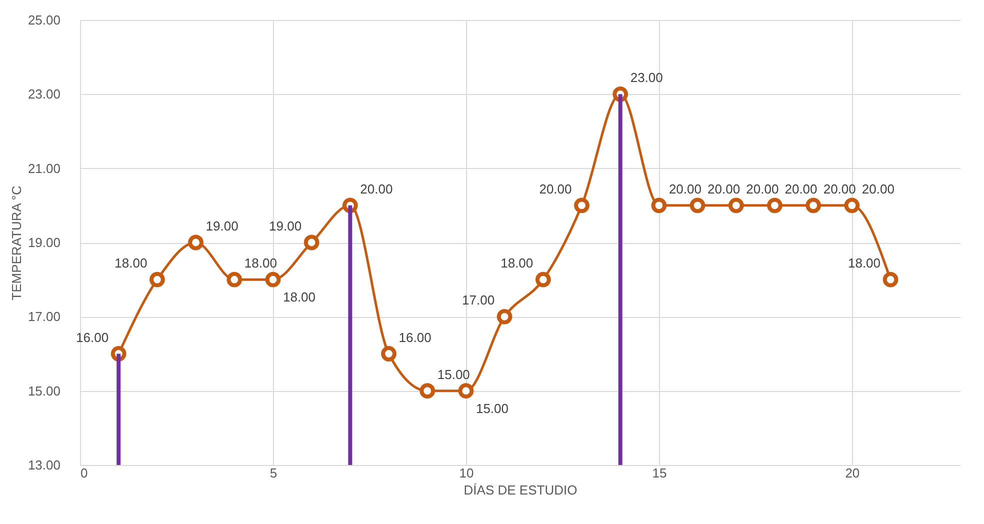 This screenshot has width=984, height=524. What do you see at coordinates (16, 243) in the screenshot?
I see `y-axis-title: TEMPERATURA °C` at bounding box center [16, 243].